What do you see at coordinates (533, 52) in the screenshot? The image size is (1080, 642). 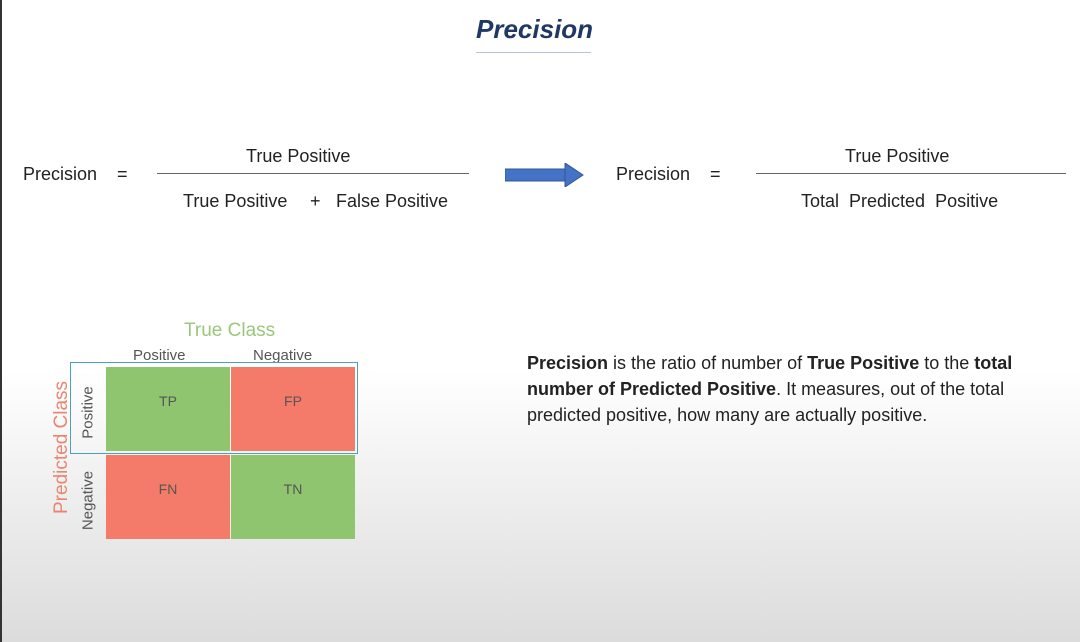 I see `title-underline` at bounding box center [533, 52].